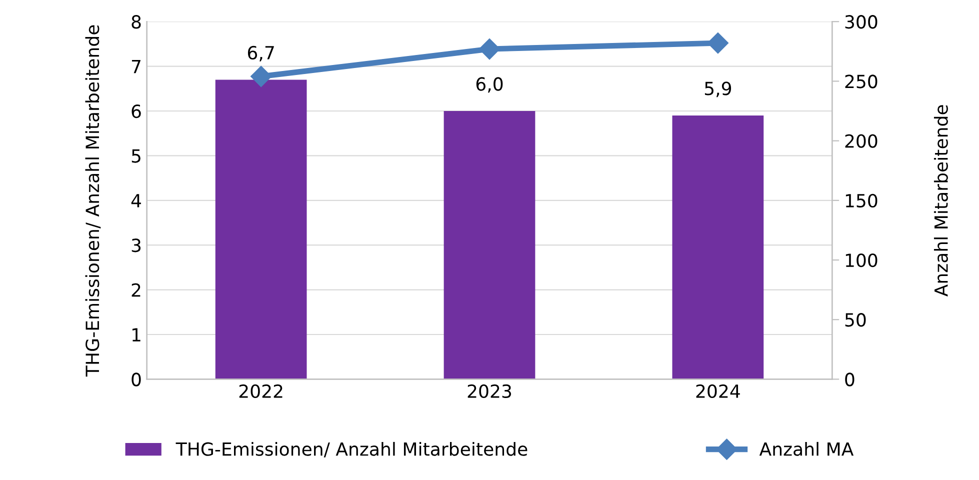 Image resolution: width=979 pixels, height=480 pixels. Describe the element at coordinates (862, 201) in the screenshot. I see `y2-tick-label: 150` at that location.